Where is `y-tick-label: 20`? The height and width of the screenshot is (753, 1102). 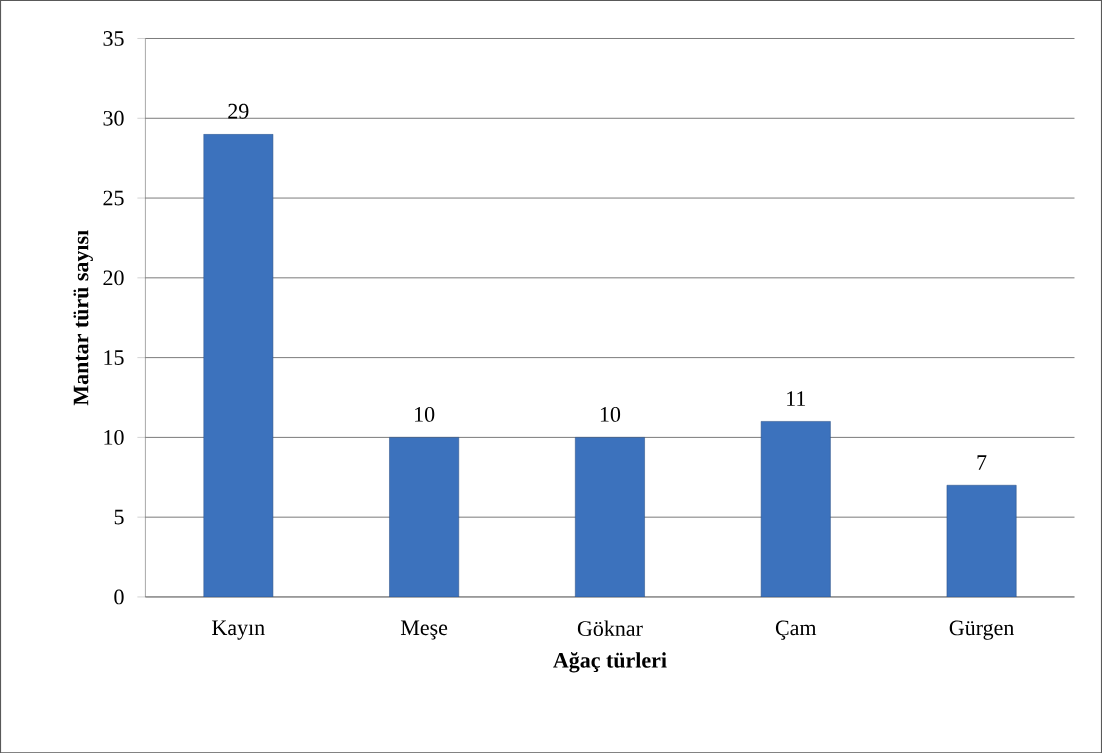
y-tick-label: 20 is located at coordinates (113, 278).